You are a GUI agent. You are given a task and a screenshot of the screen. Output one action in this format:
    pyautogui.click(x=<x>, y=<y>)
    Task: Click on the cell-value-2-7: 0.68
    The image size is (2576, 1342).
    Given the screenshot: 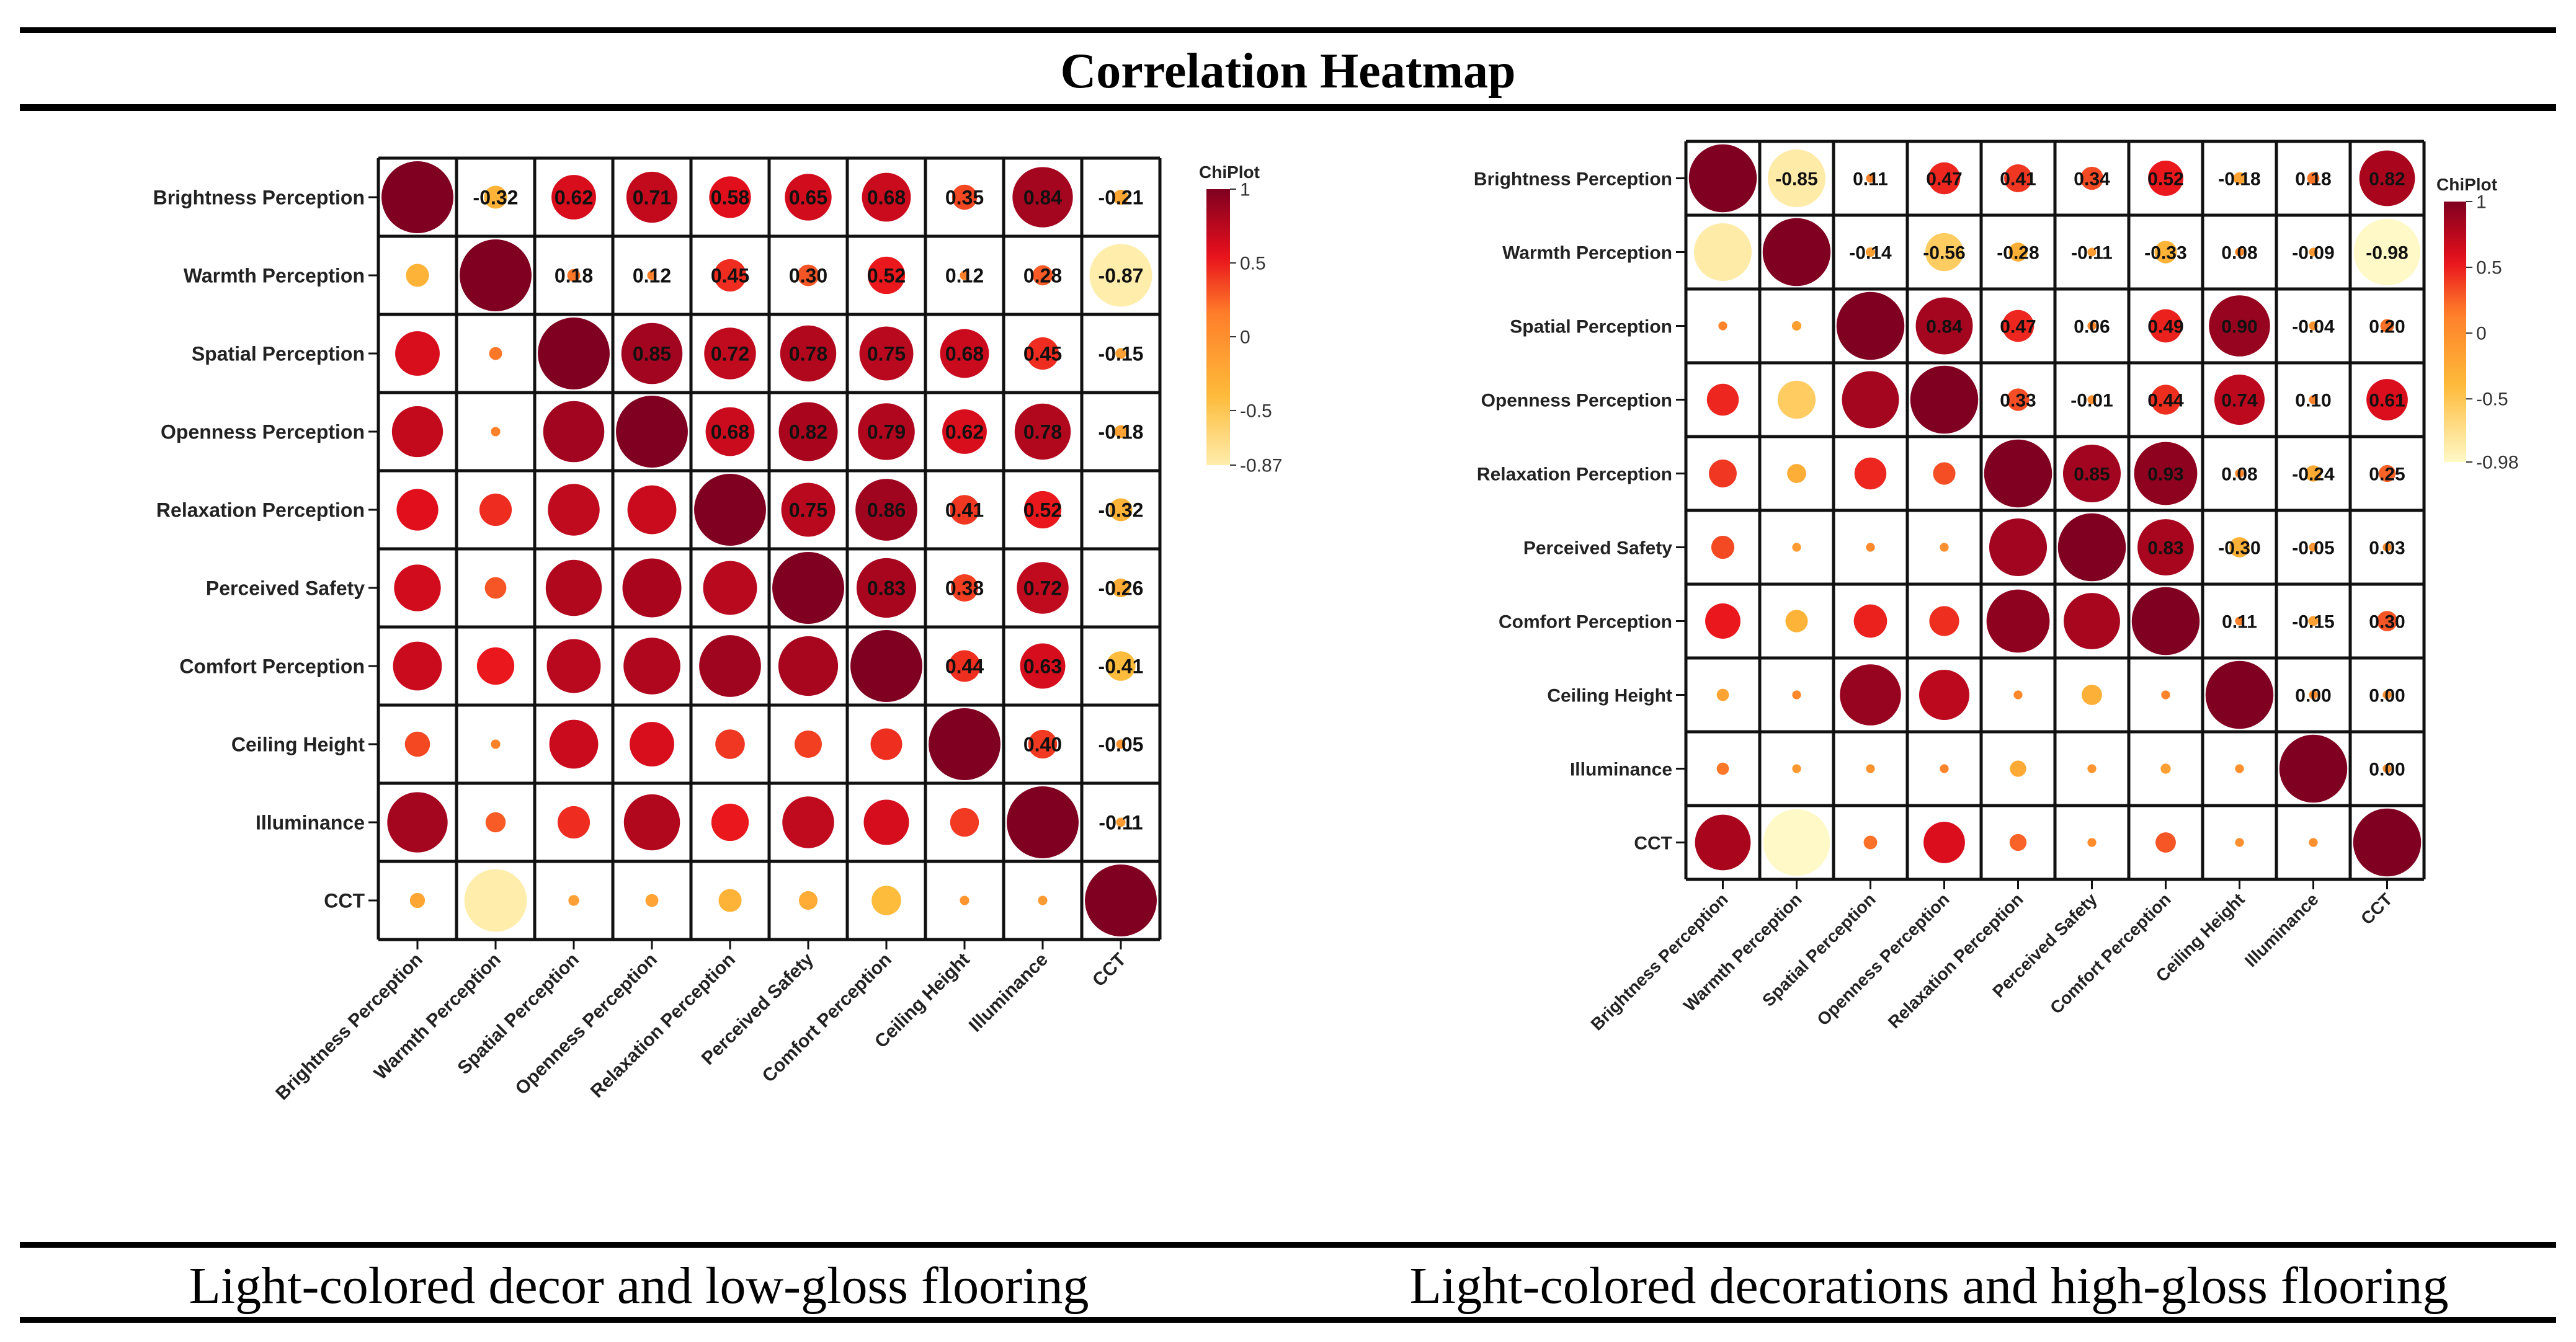 What is the action you would take?
    pyautogui.click(x=964, y=354)
    